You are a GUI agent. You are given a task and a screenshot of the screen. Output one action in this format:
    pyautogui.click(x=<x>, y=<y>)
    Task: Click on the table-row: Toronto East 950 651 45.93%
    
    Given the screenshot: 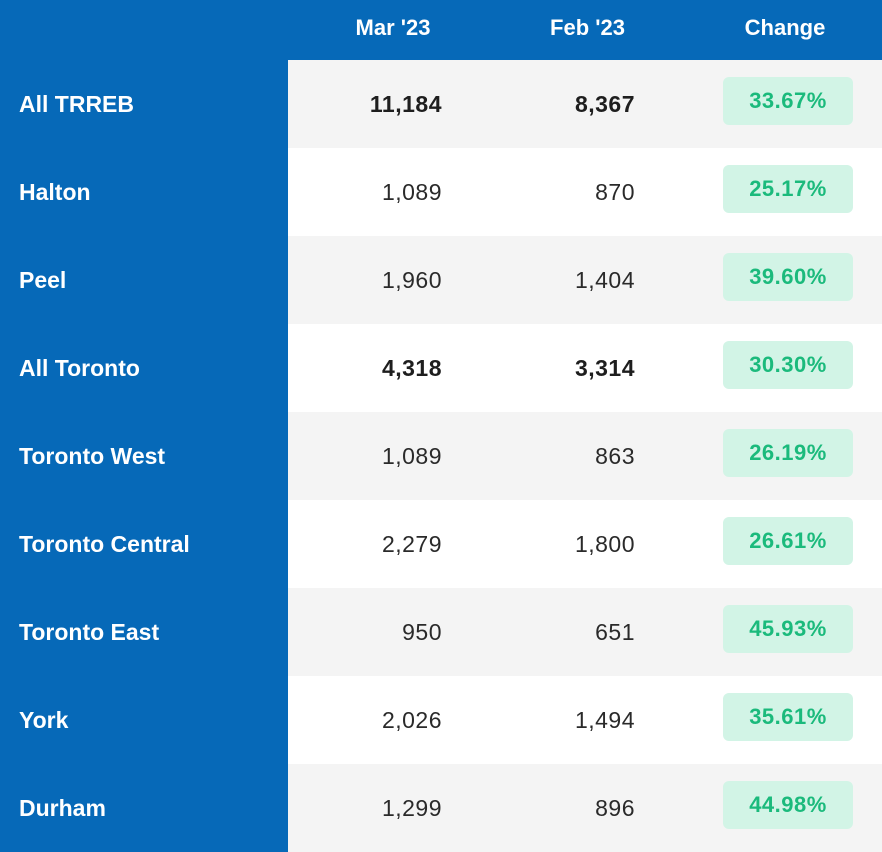 What is the action you would take?
    pyautogui.click(x=441, y=632)
    